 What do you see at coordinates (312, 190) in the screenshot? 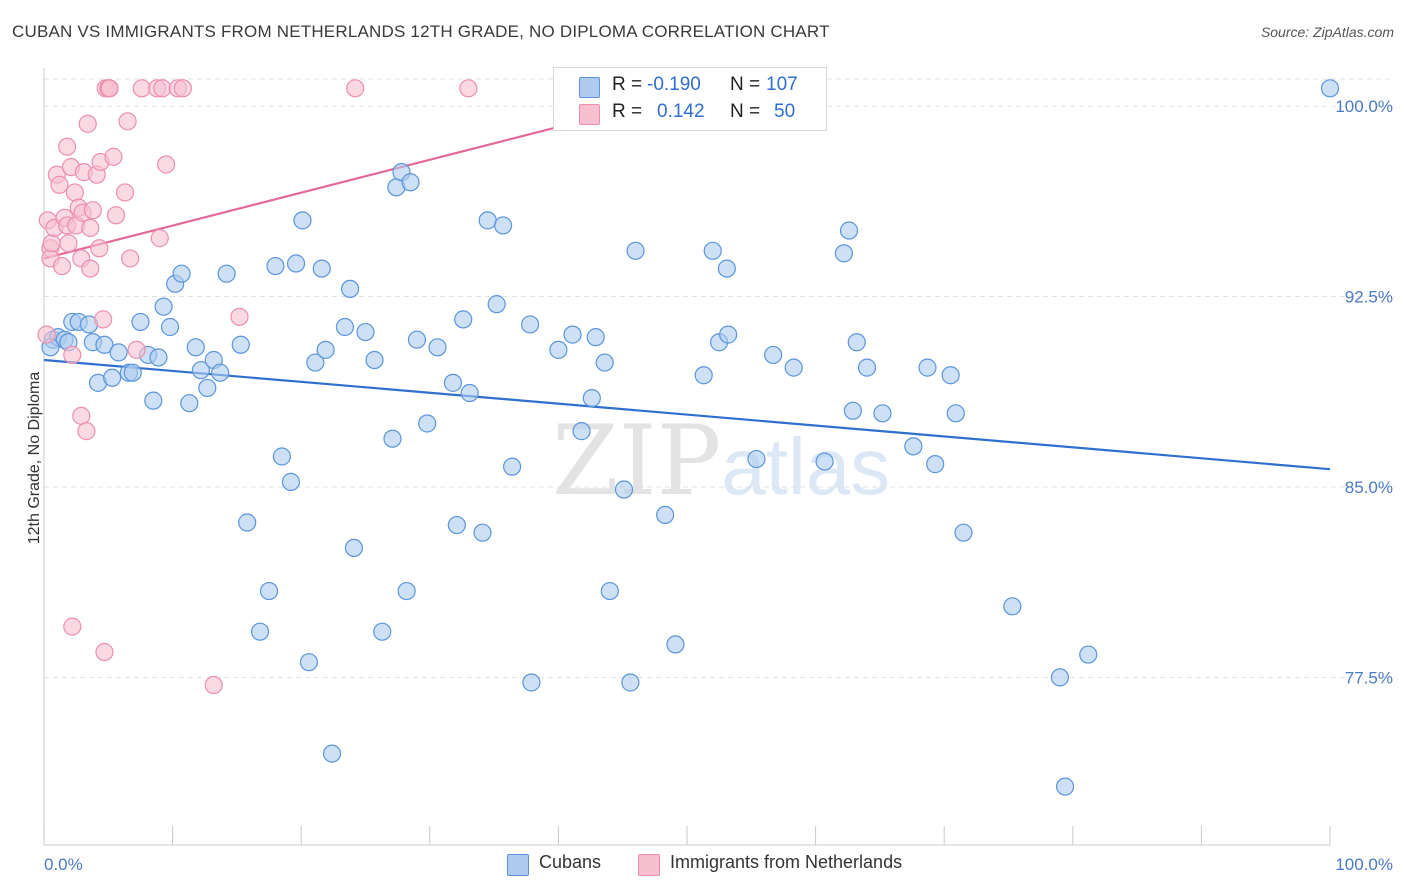
I see `netherlands-trend-line` at bounding box center [312, 190].